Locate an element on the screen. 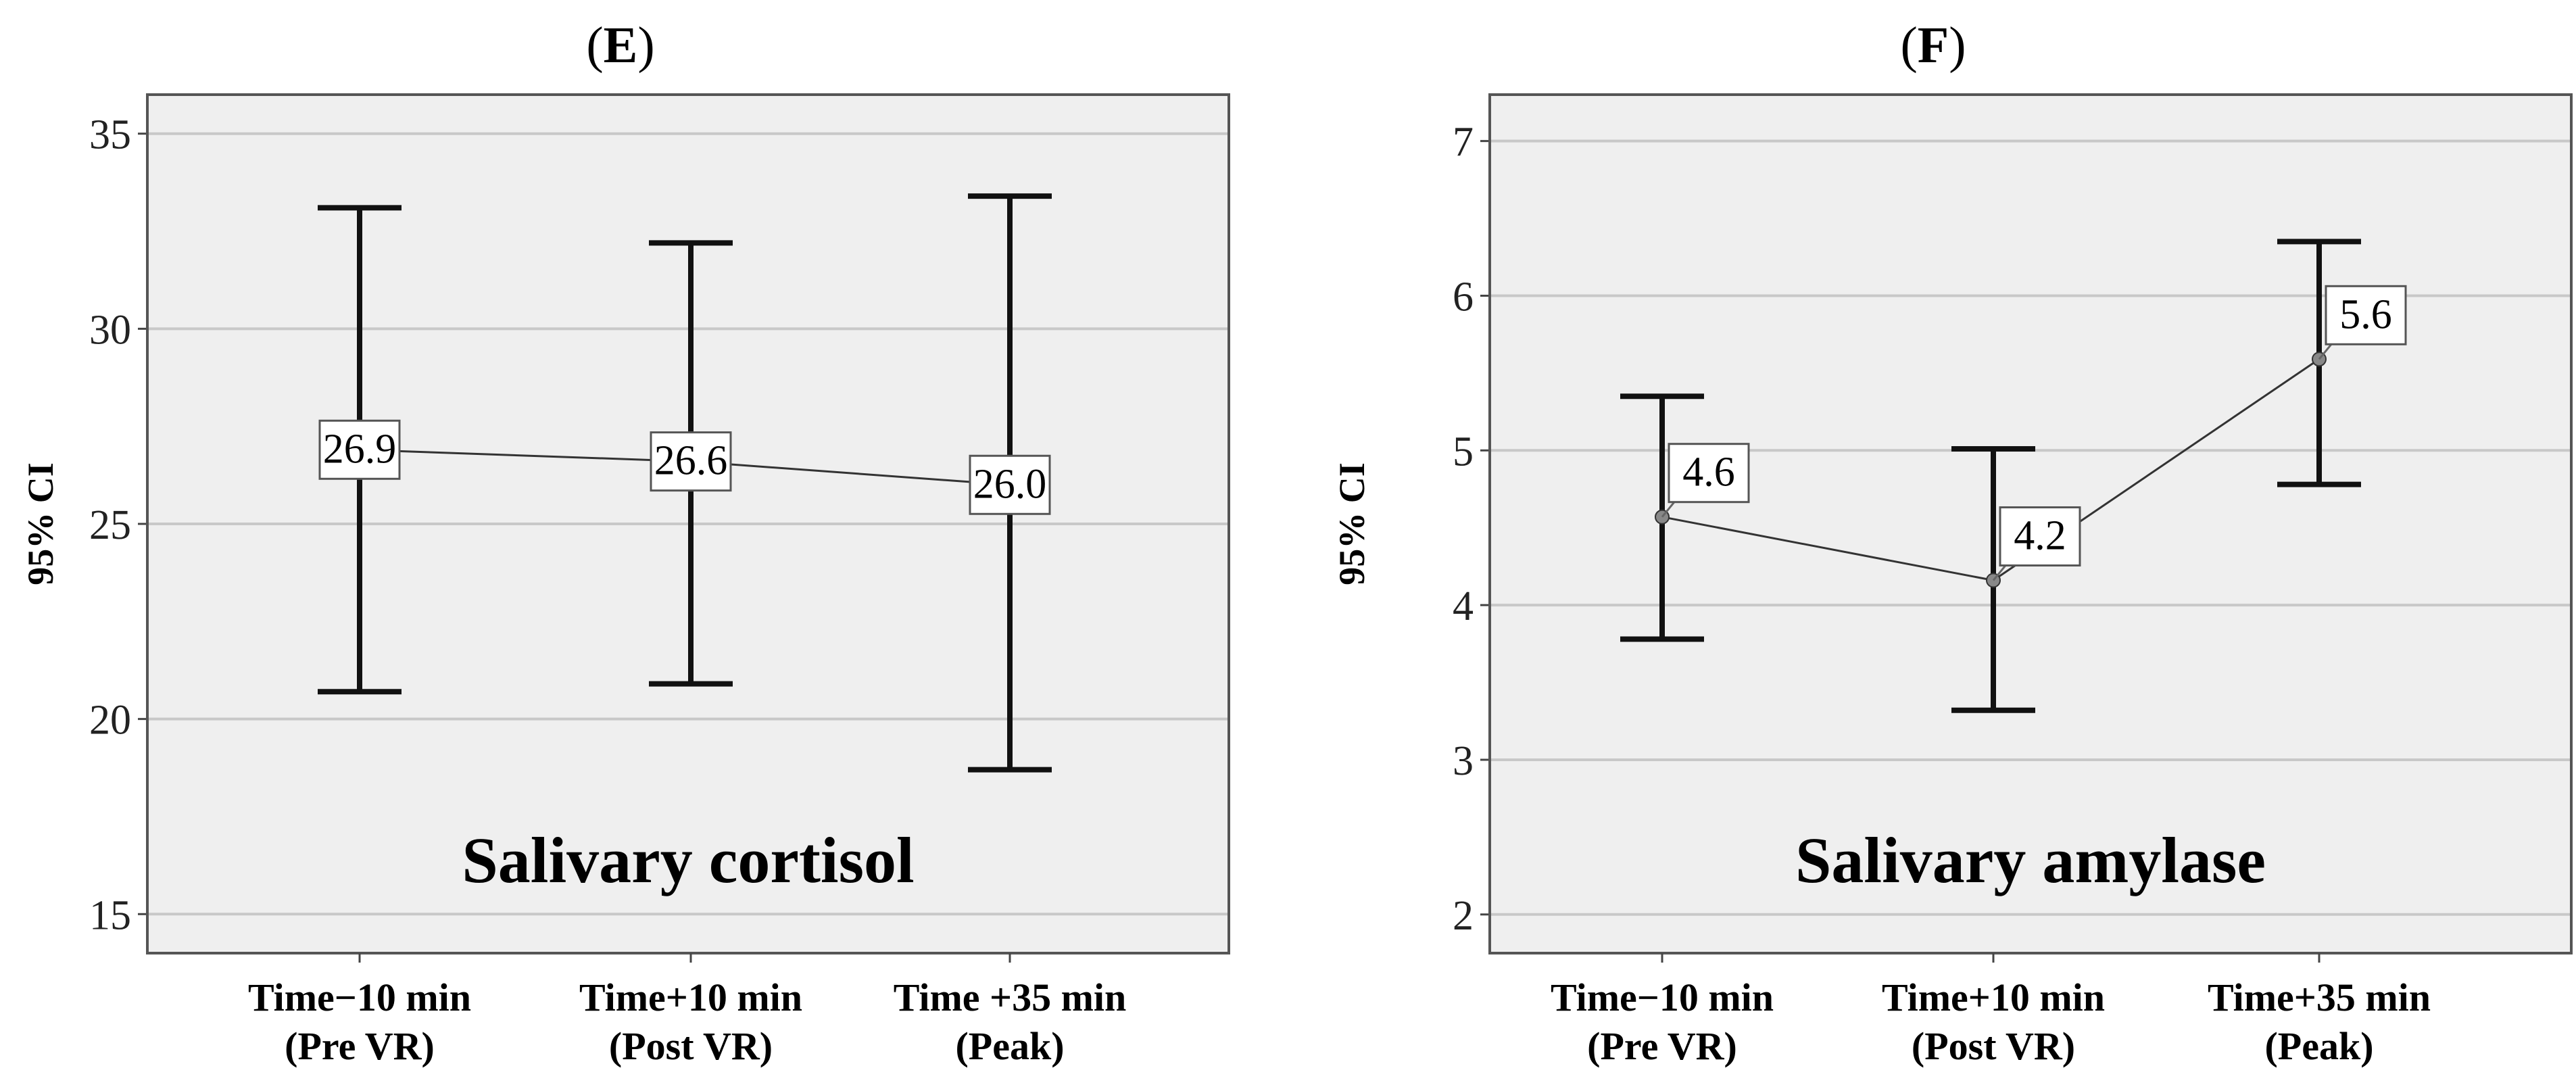 The width and height of the screenshot is (2576, 1089). point-label: 26.6 is located at coordinates (691, 461).